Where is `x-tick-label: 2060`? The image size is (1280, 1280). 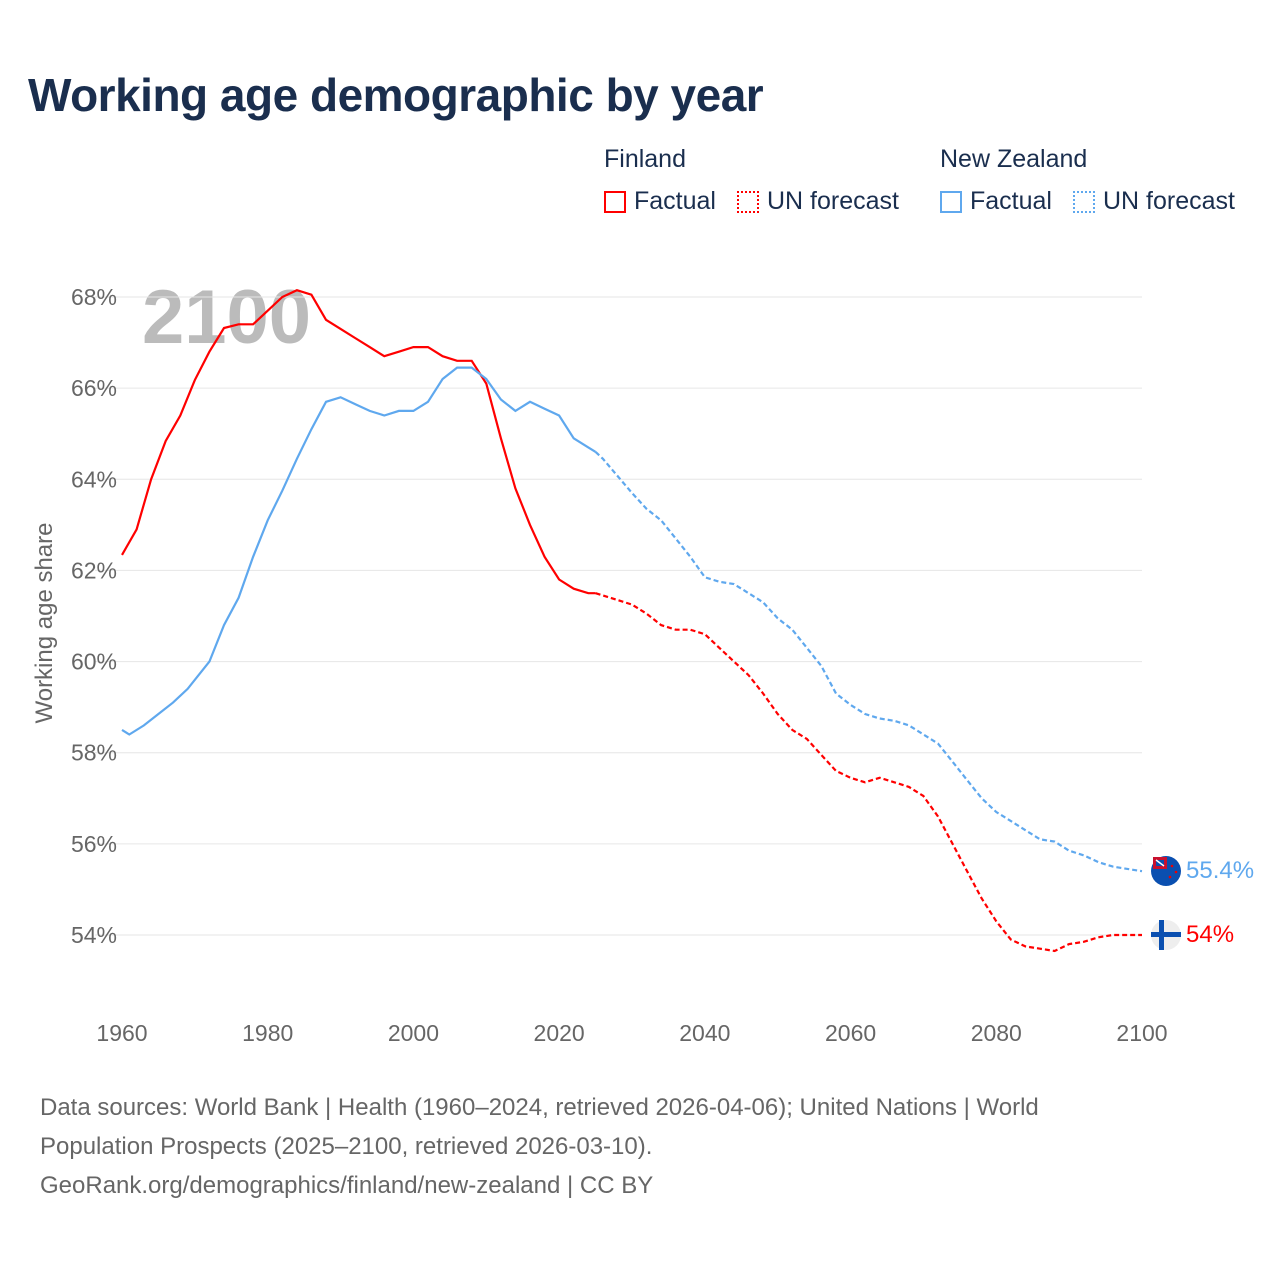
x-tick-label: 2060 is located at coordinates (850, 1033).